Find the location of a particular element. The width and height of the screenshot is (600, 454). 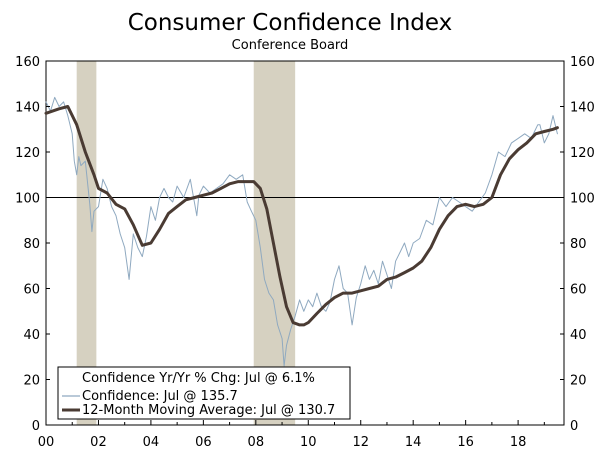

y-tick-label-right: 100 is located at coordinates (582, 199).